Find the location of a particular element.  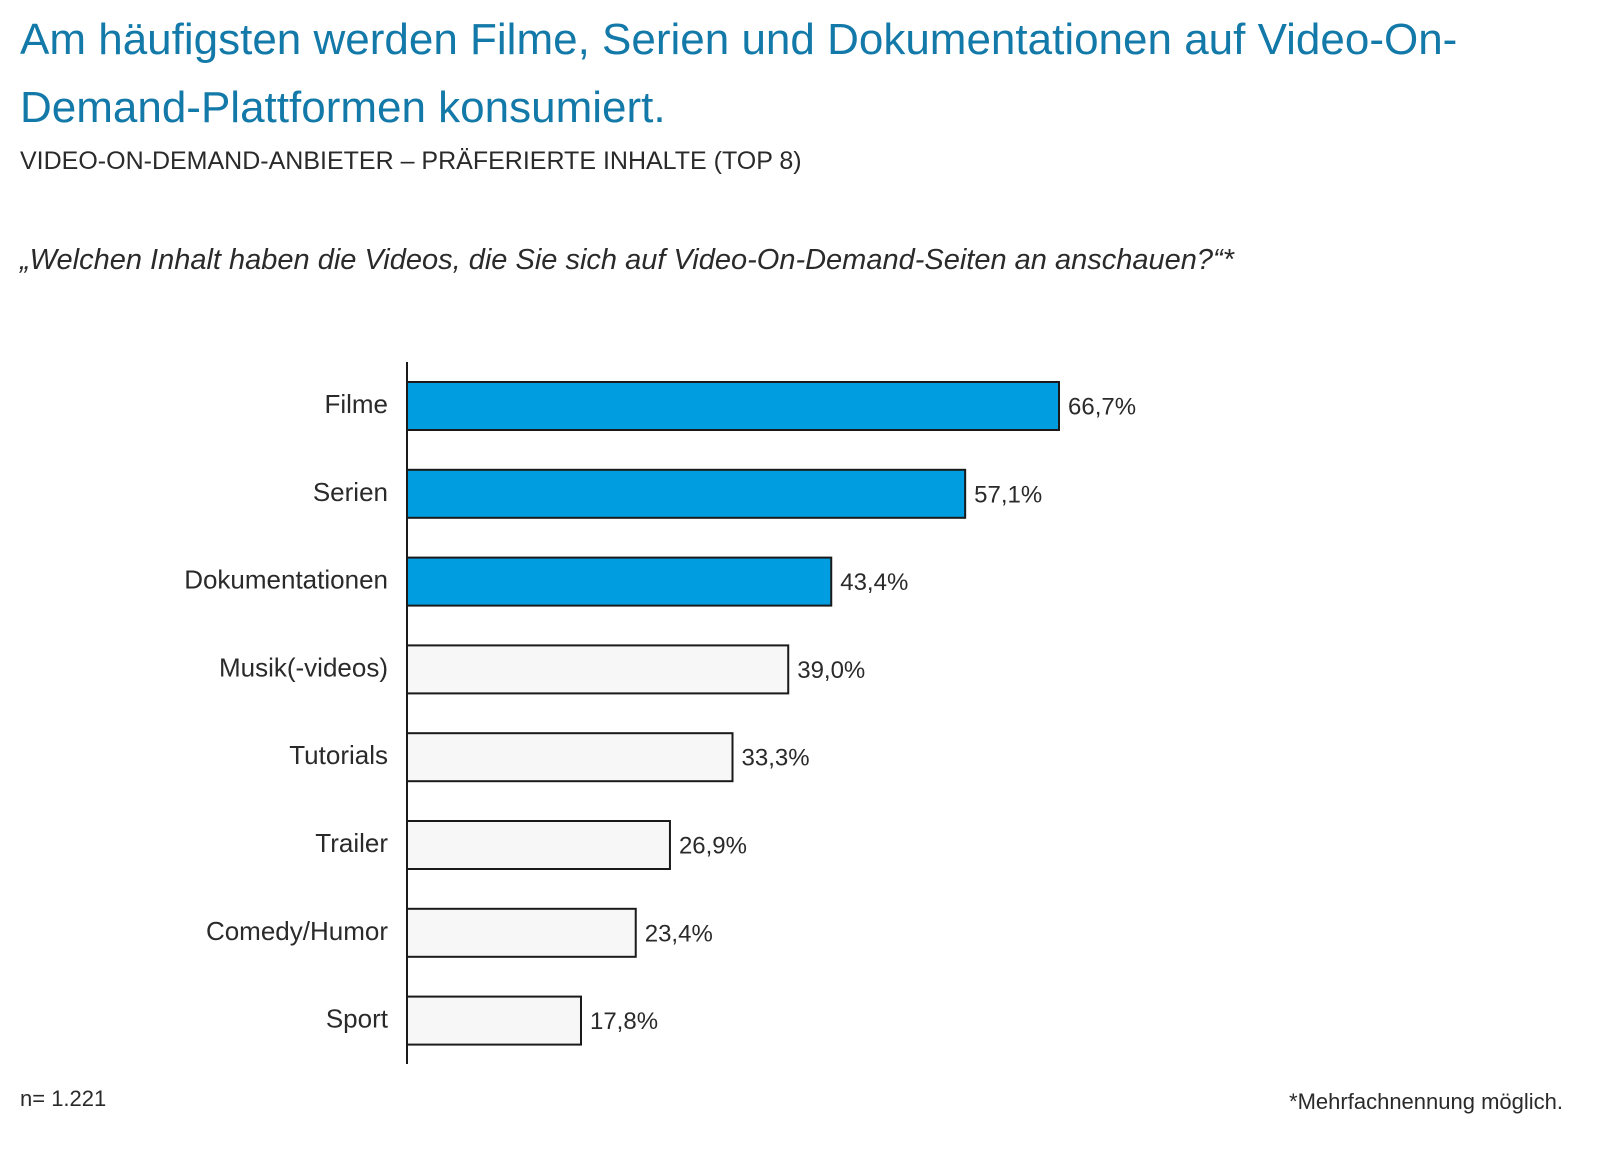

value-label-filme: 66,7% is located at coordinates (1102, 407).